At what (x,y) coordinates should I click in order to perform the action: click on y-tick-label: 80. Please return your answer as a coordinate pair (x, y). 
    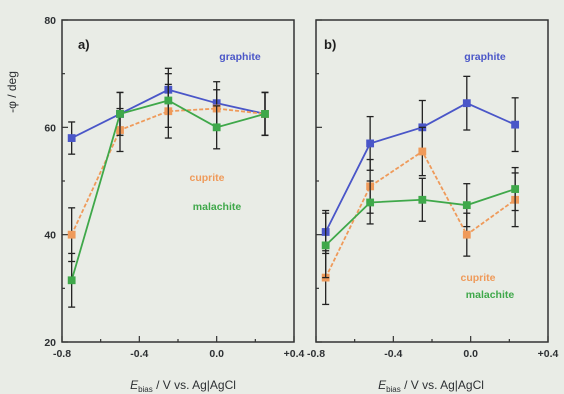
    Looking at the image, I should click on (50, 21).